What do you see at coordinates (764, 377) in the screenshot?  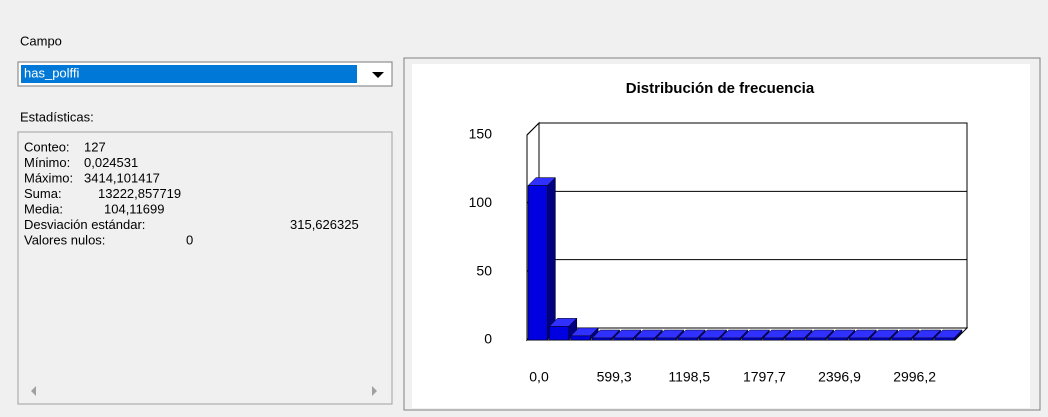 I see `x-tick-label: 1797,7` at bounding box center [764, 377].